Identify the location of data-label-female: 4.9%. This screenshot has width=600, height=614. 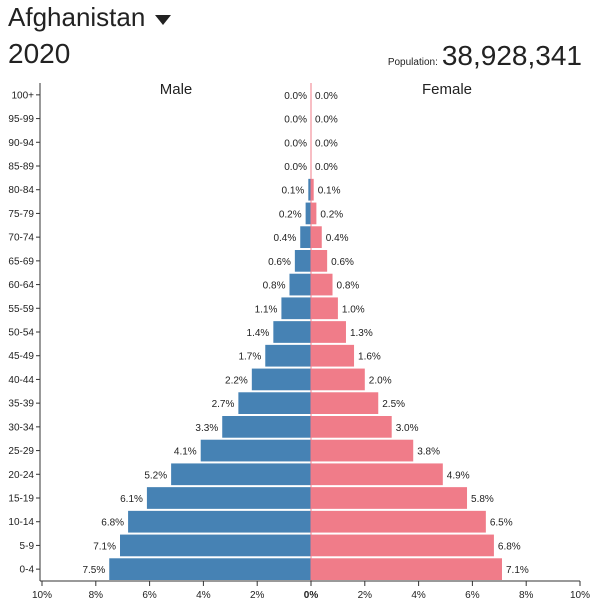
(458, 475).